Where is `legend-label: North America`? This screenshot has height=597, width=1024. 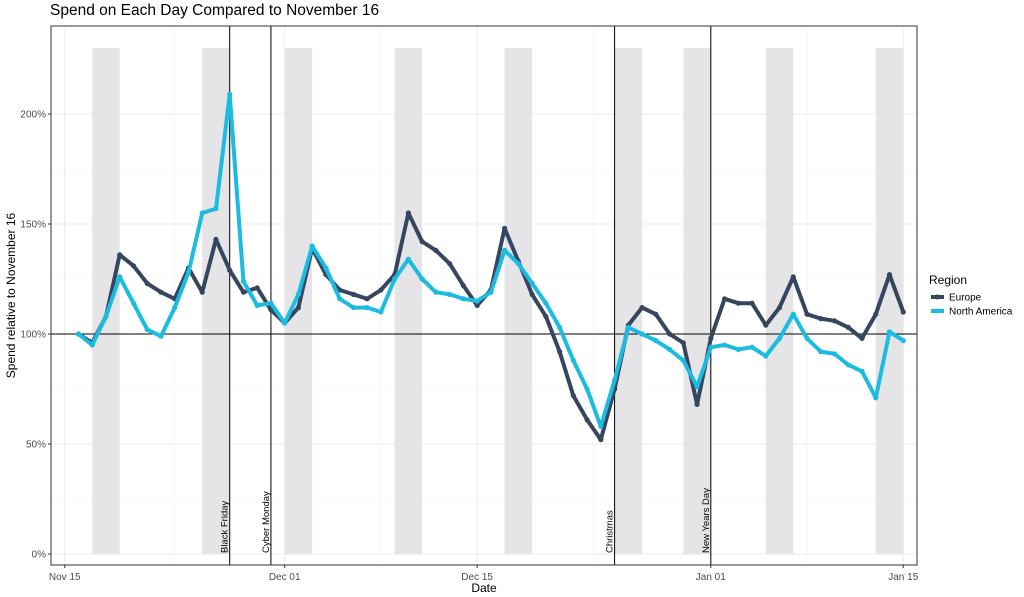 legend-label: North America is located at coordinates (981, 312).